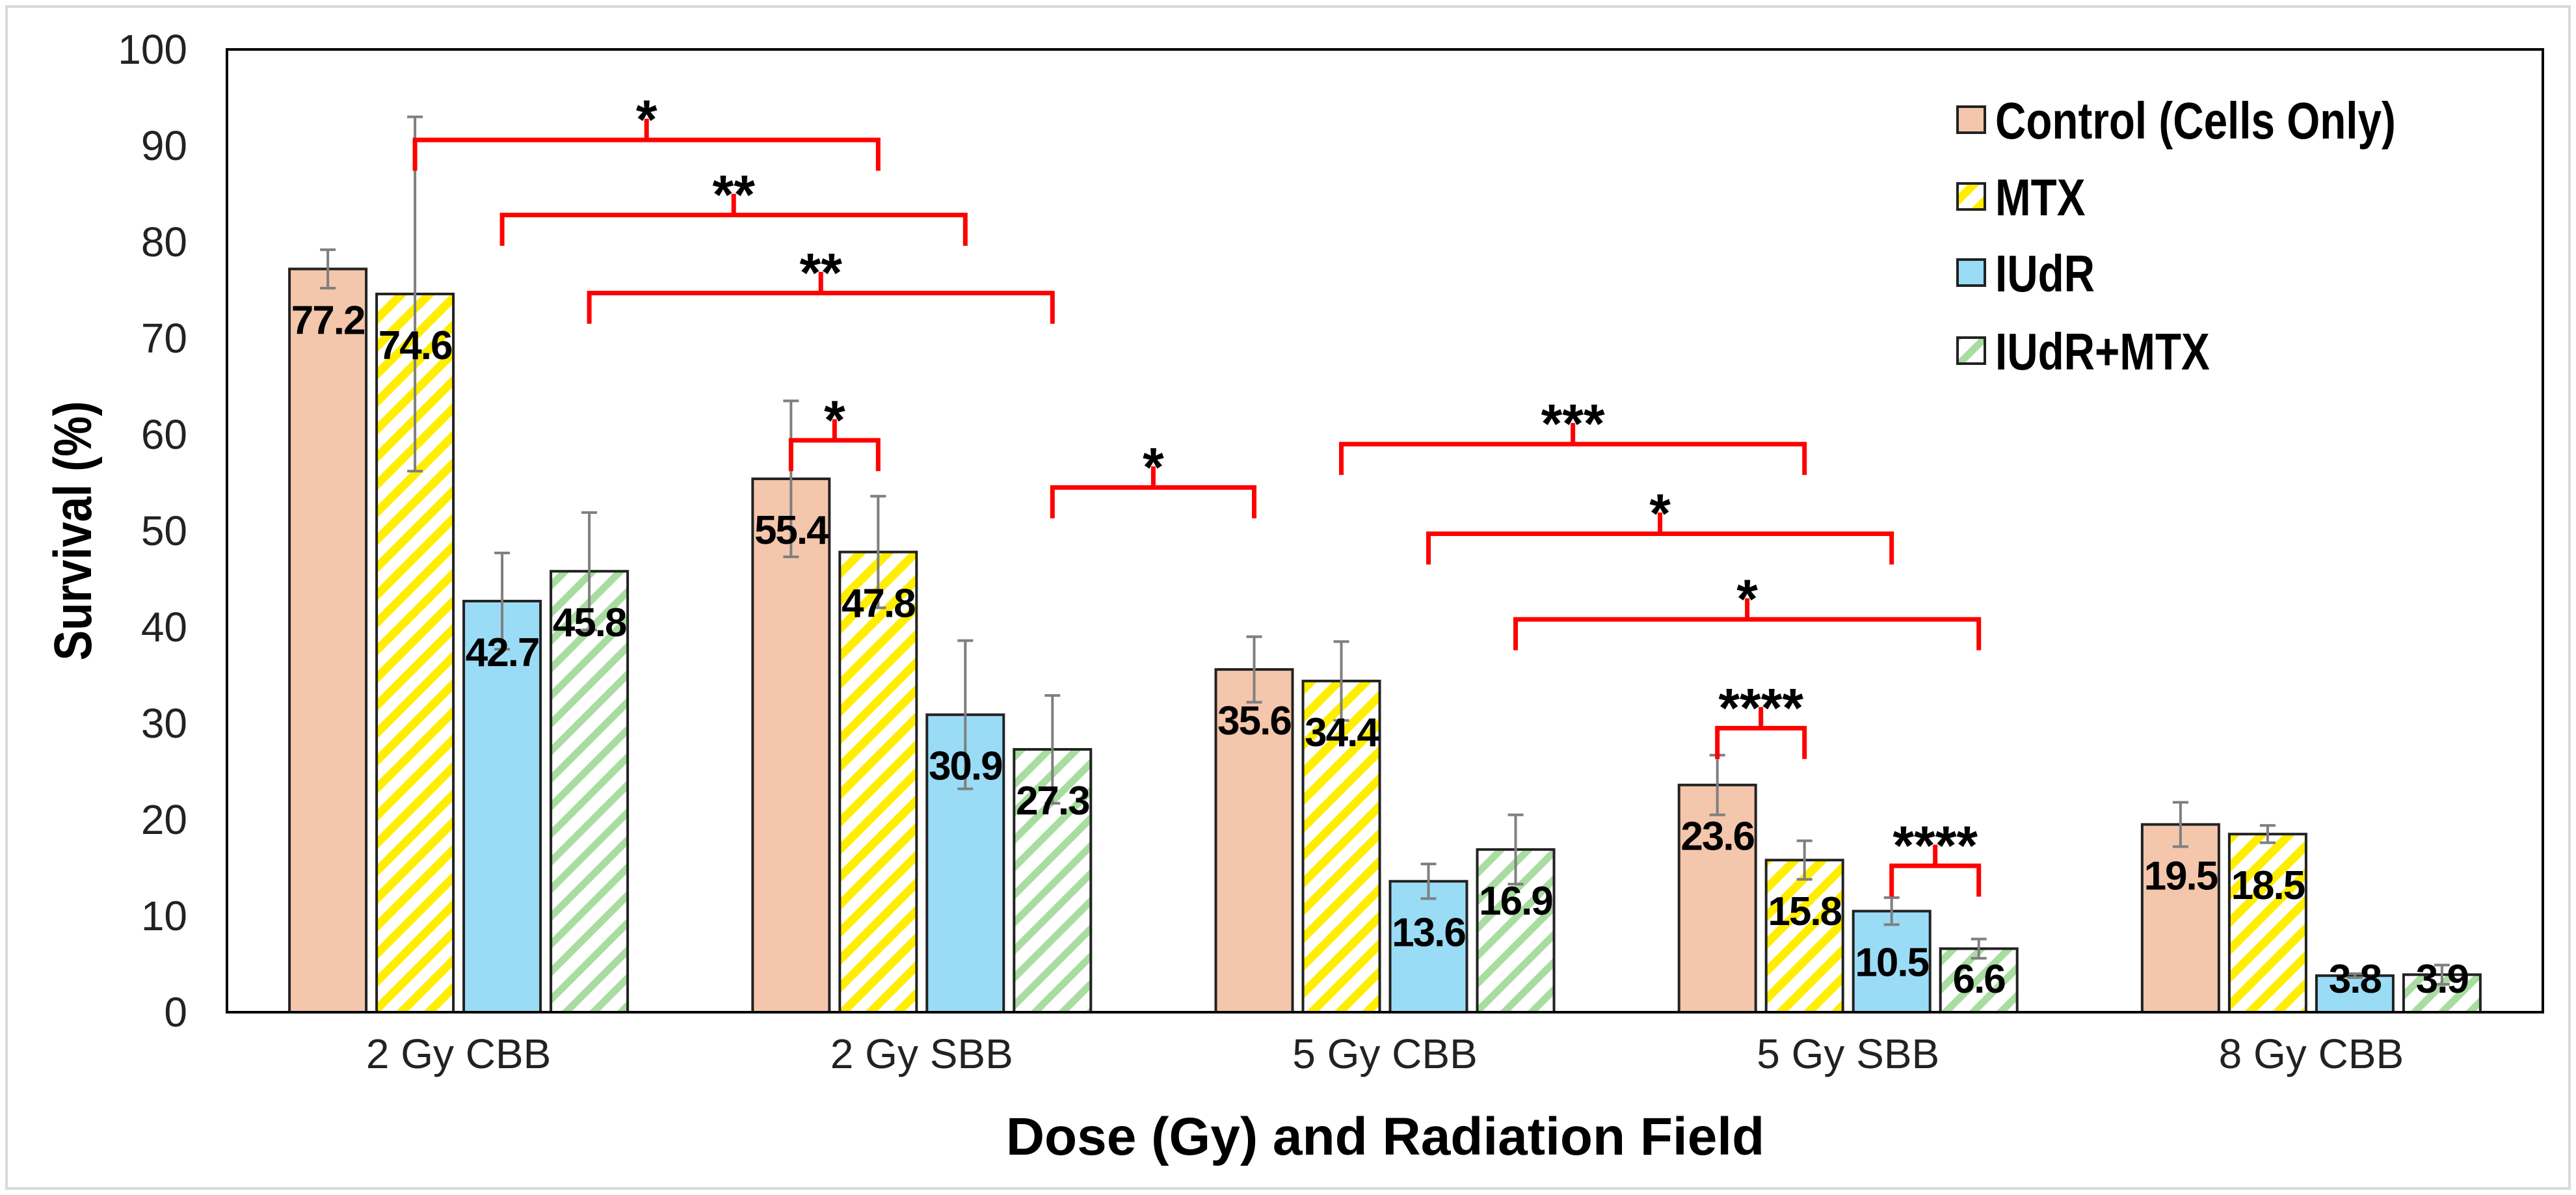 The width and height of the screenshot is (2576, 1195). I want to click on data-label: 74.6, so click(415, 345).